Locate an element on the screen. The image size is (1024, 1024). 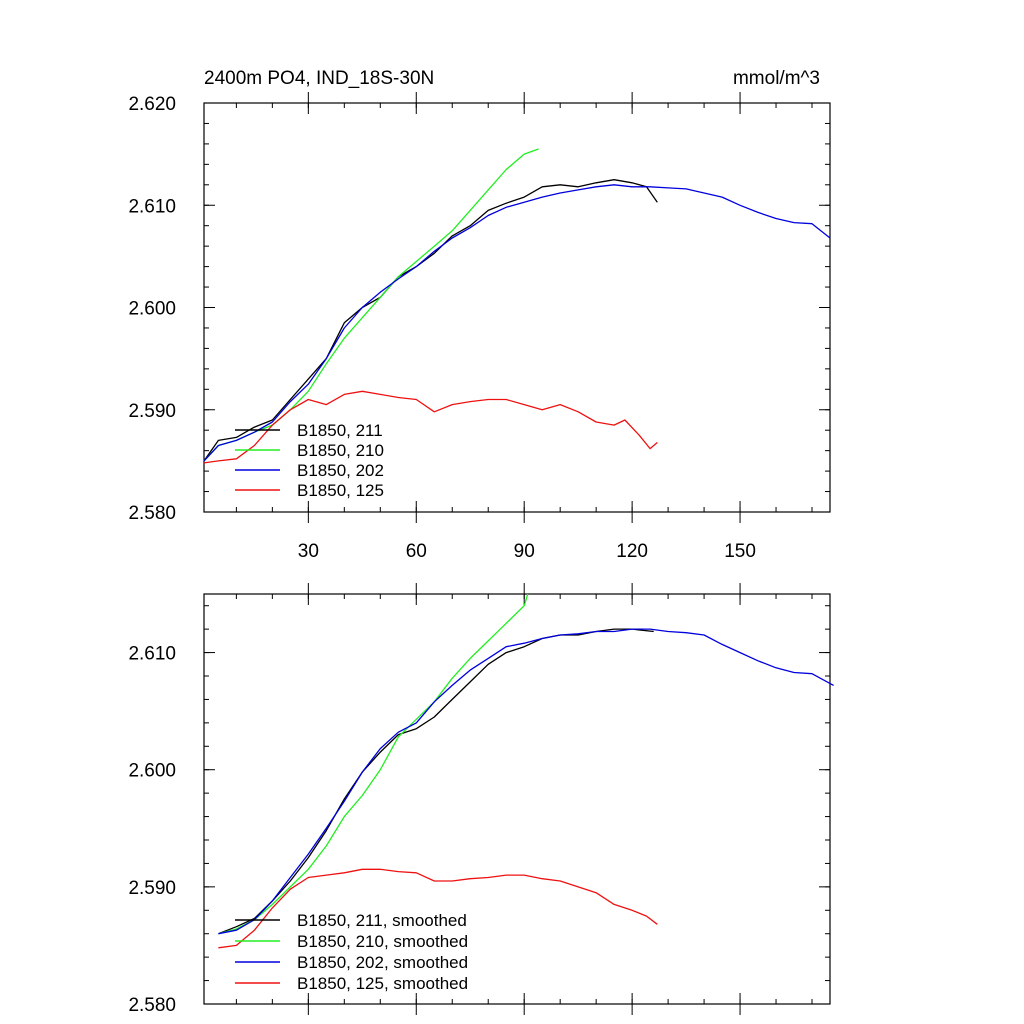
legend-label: B1850, 125, smoothed is located at coordinates (382, 983).